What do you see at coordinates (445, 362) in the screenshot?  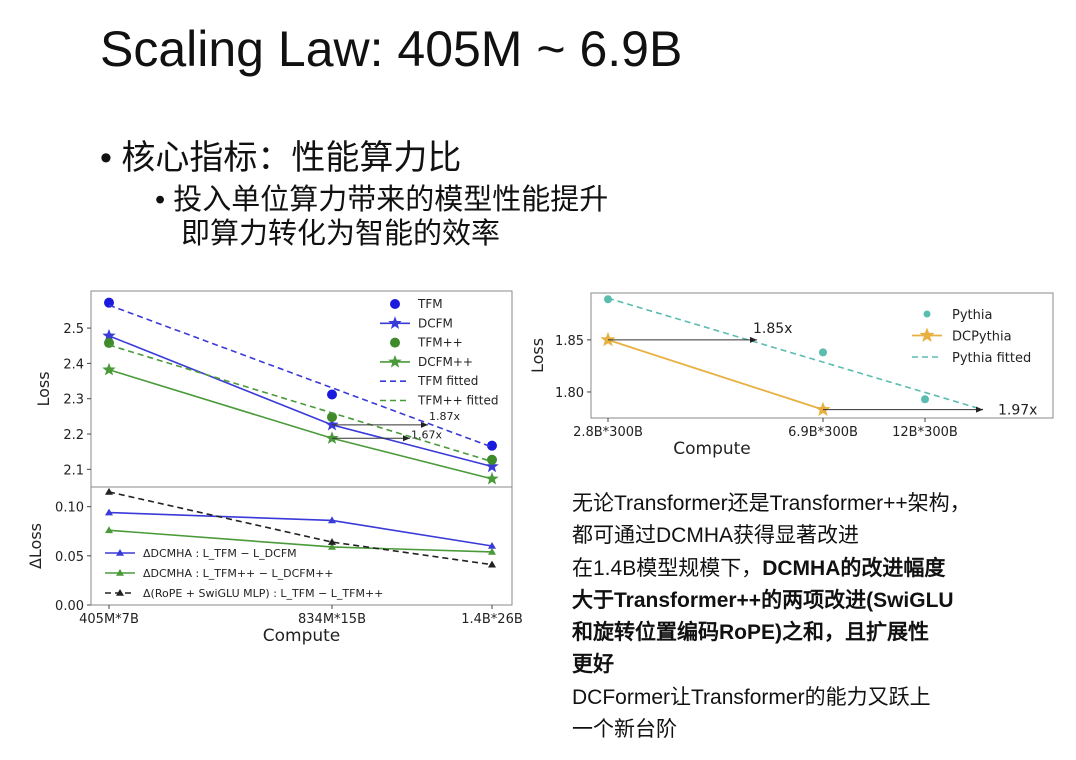 I see `legend-label: DCFM++` at bounding box center [445, 362].